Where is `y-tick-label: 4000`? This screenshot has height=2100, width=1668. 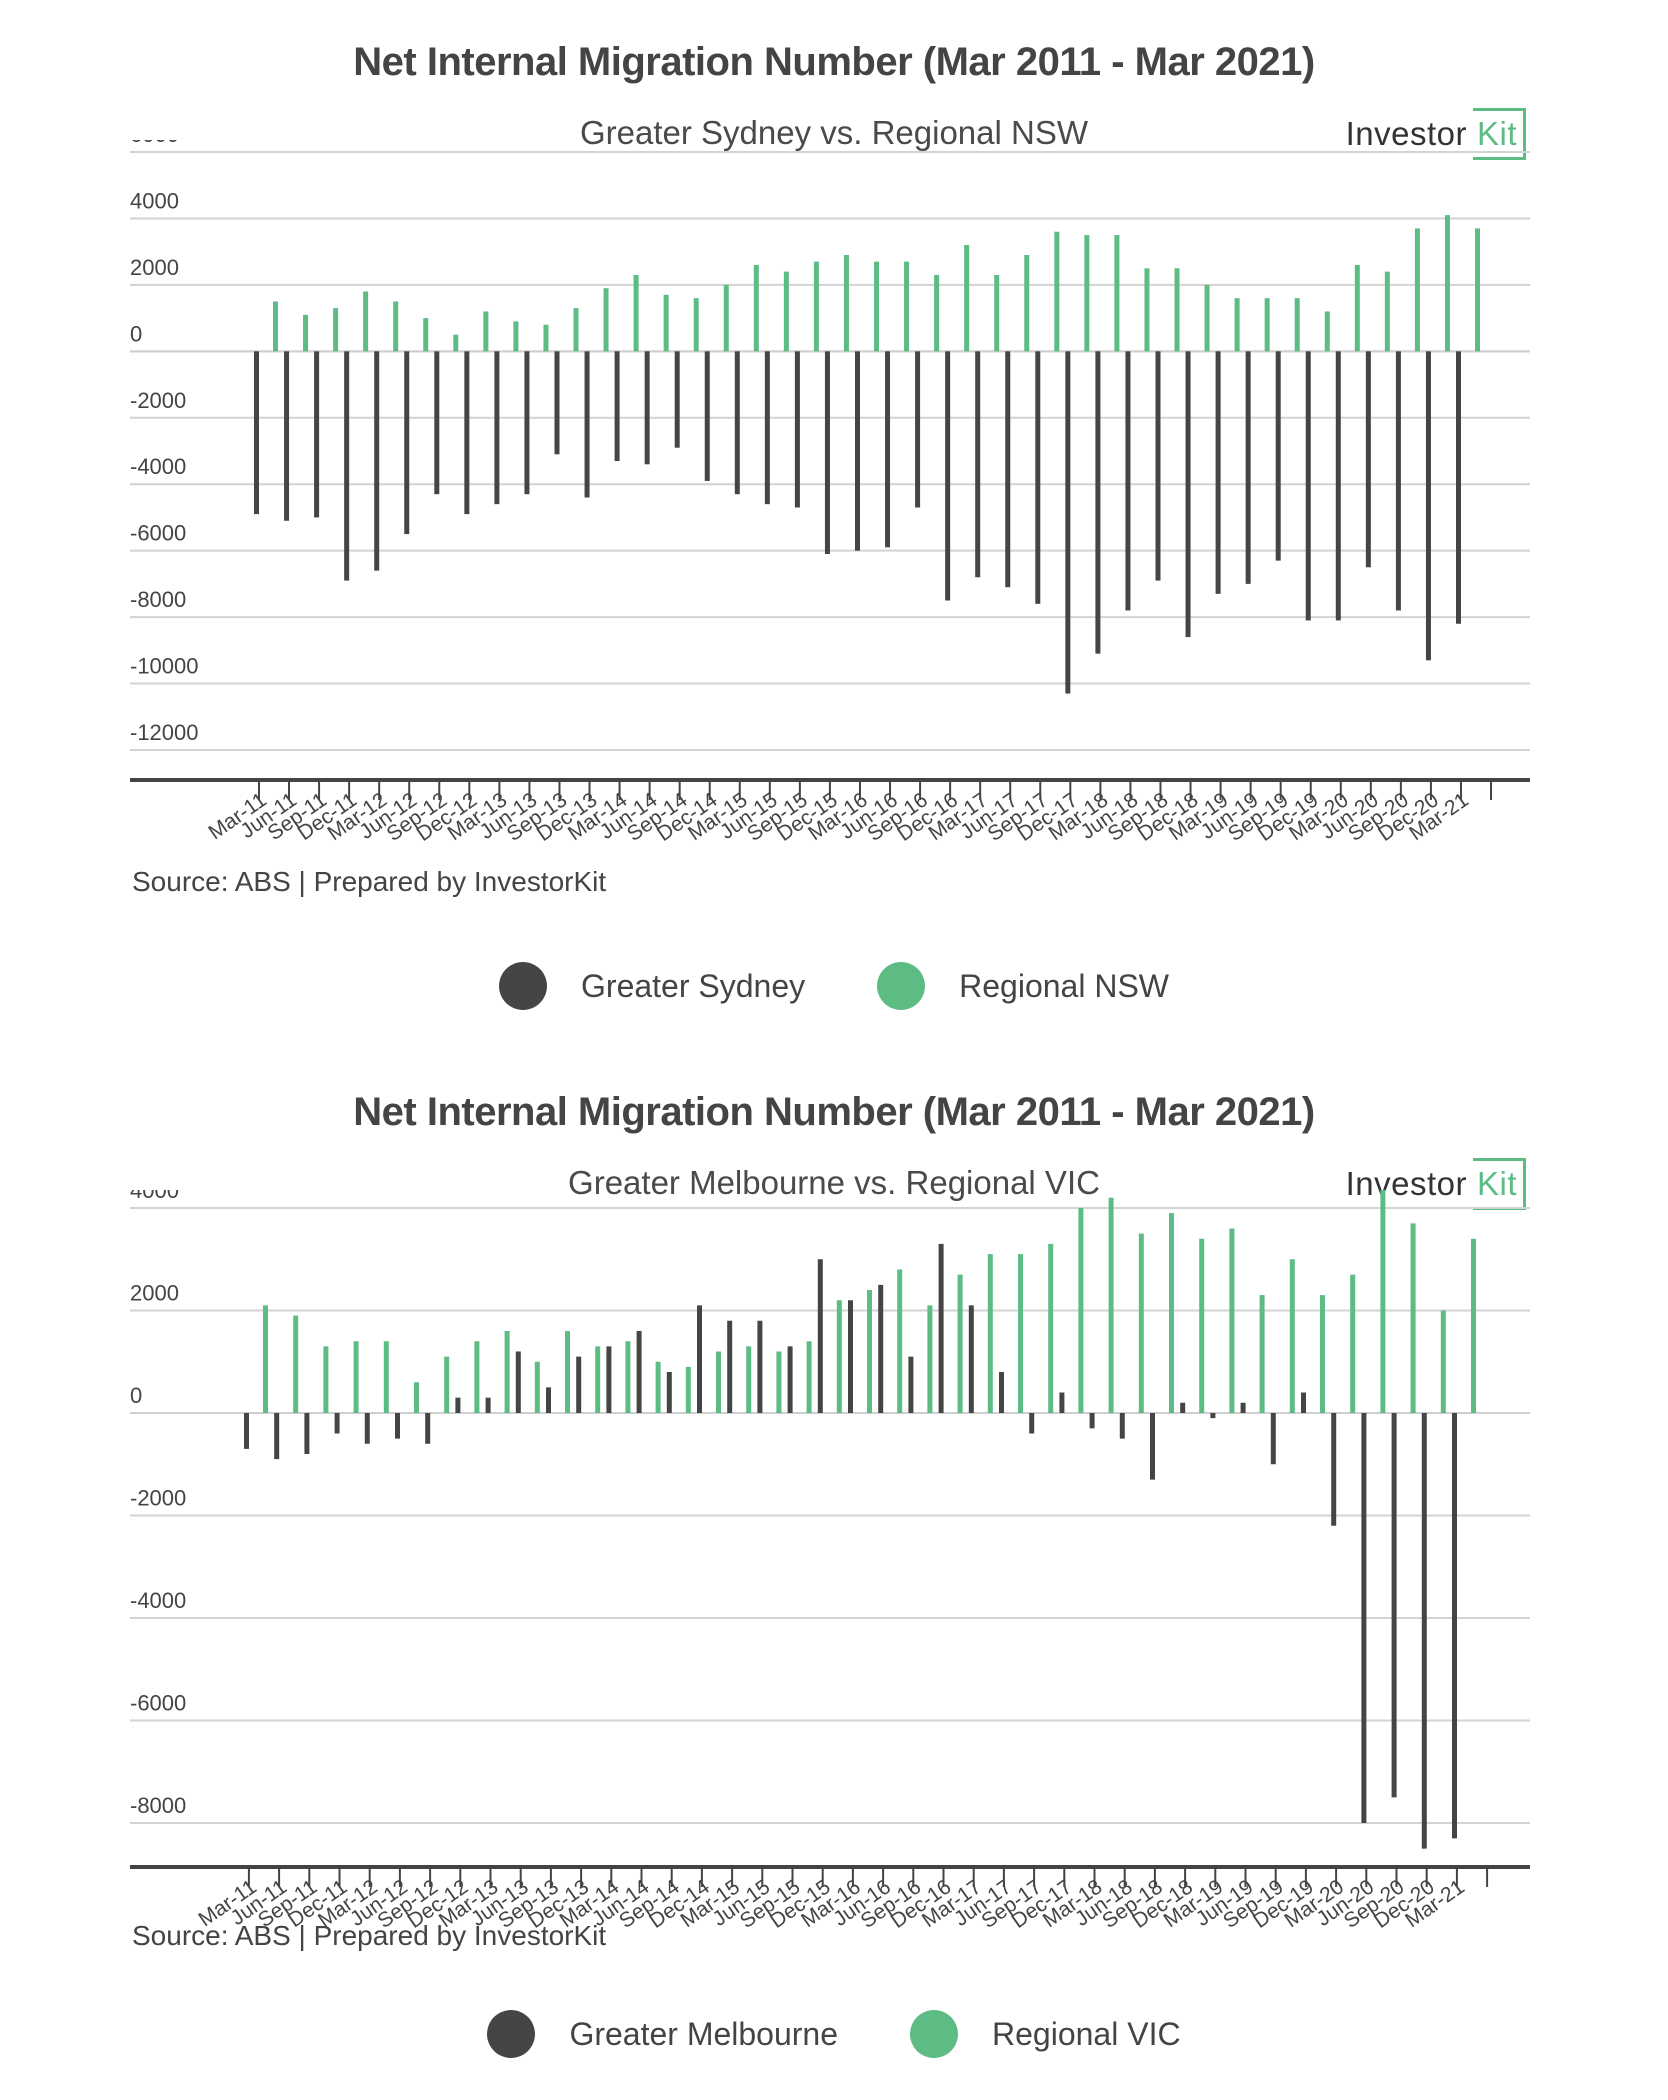 y-tick-label: 4000 is located at coordinates (154, 1196).